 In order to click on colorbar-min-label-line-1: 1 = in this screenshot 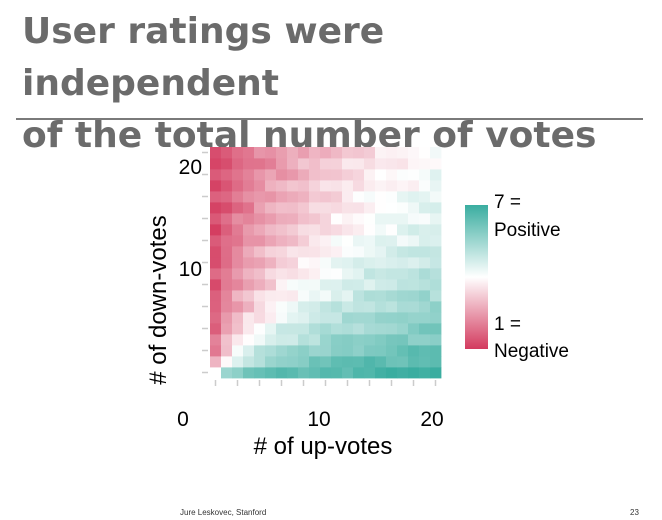, I will do `click(507, 324)`.